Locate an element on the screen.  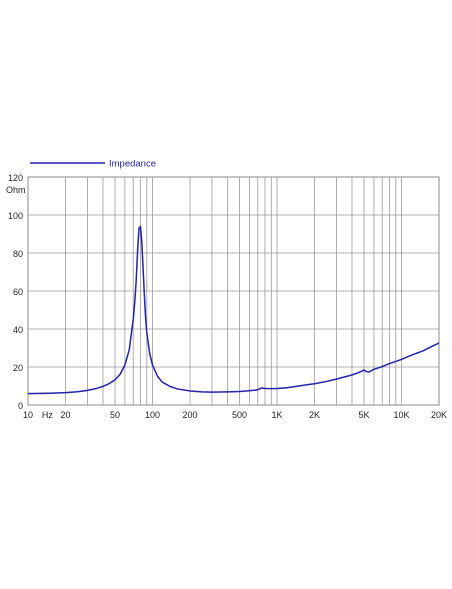
y-tick-label: 60 is located at coordinates (18, 292).